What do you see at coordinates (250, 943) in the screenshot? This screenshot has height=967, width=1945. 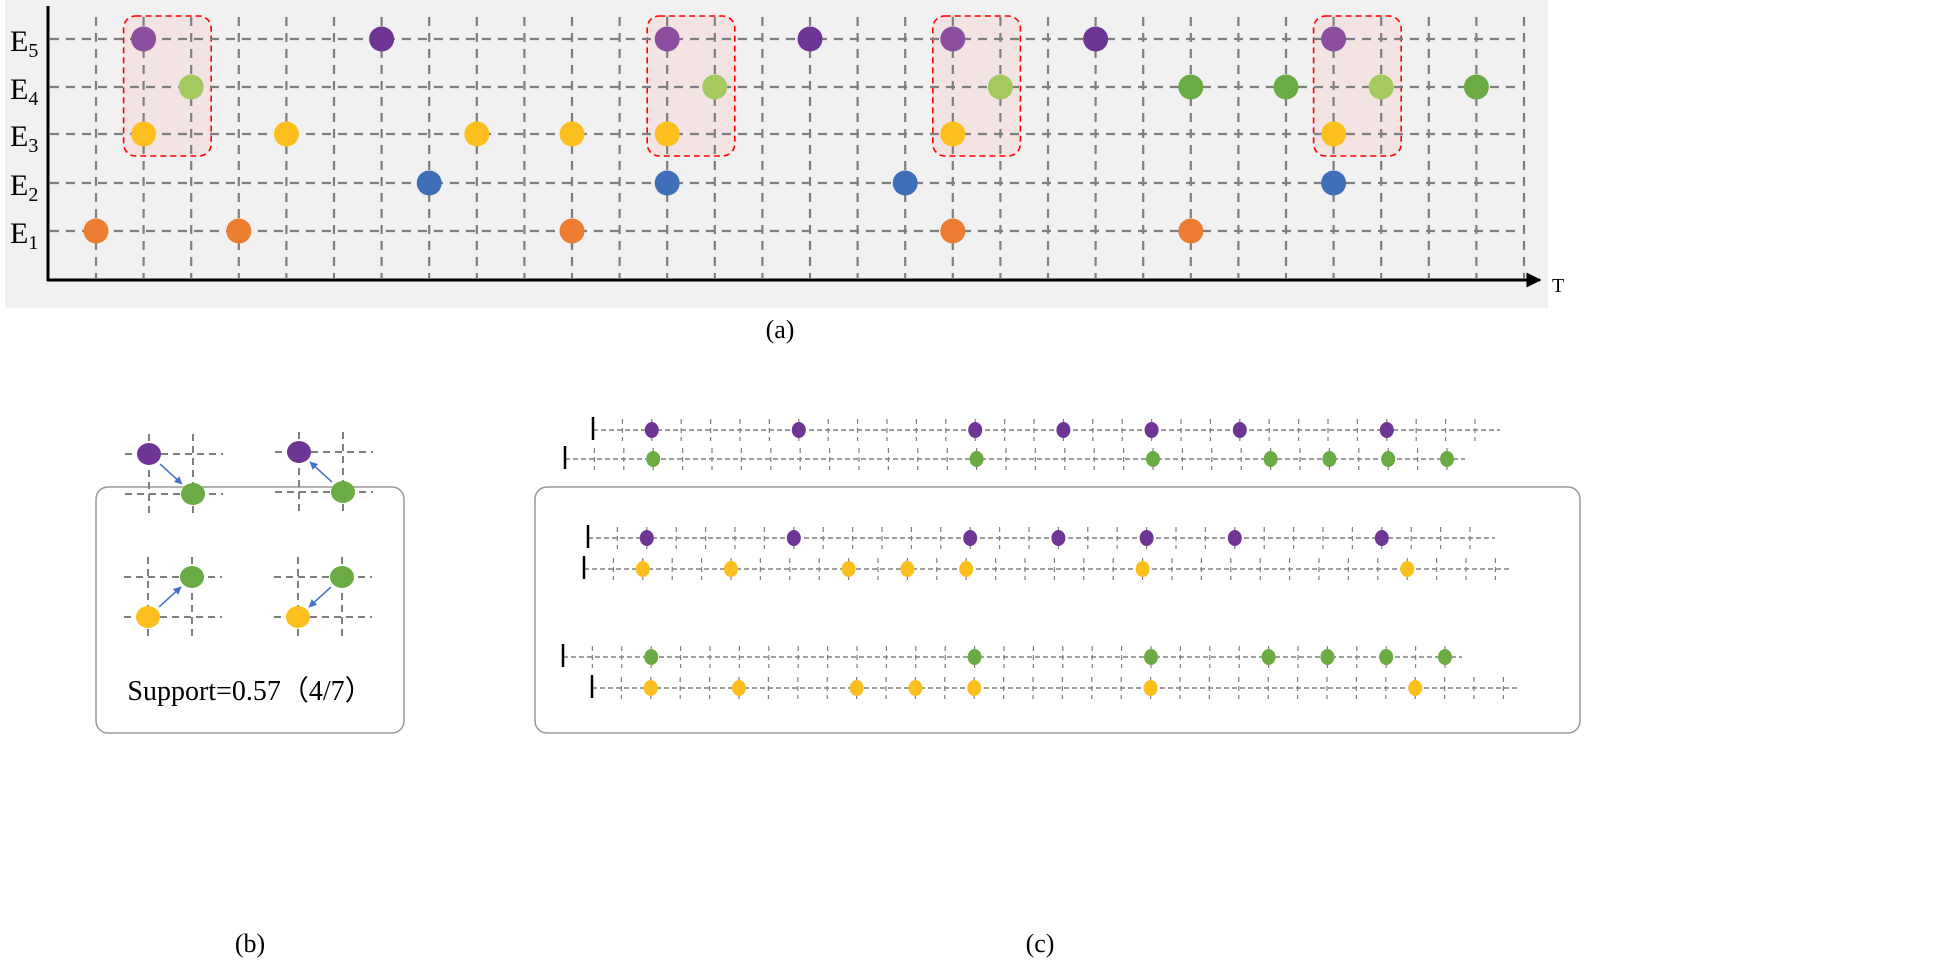 I see `panel-b-caption: (b)` at bounding box center [250, 943].